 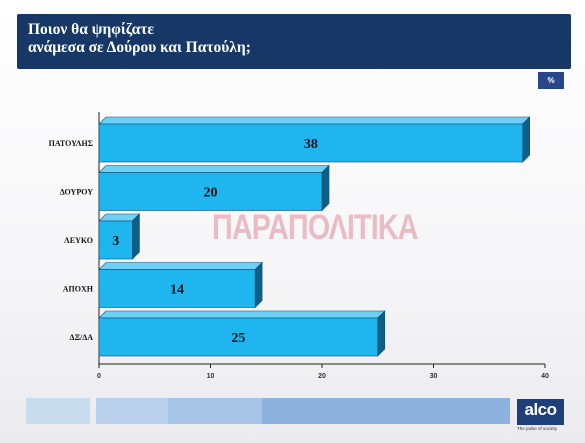 What do you see at coordinates (180, 266) in the screenshot?
I see `bar-top-αποχη` at bounding box center [180, 266].